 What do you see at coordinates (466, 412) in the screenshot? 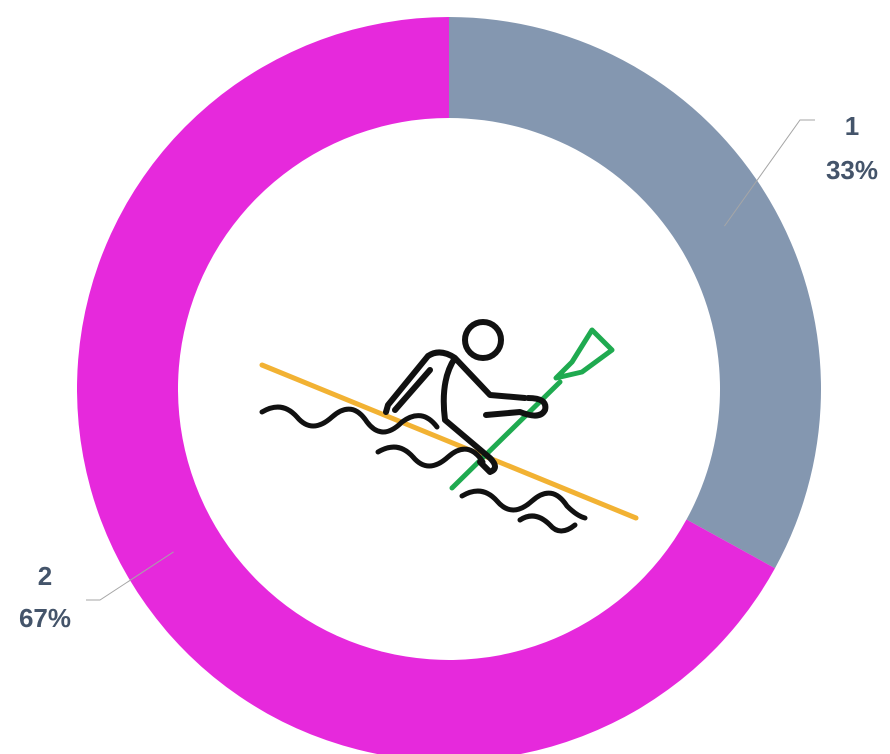
I see `body` at bounding box center [466, 412].